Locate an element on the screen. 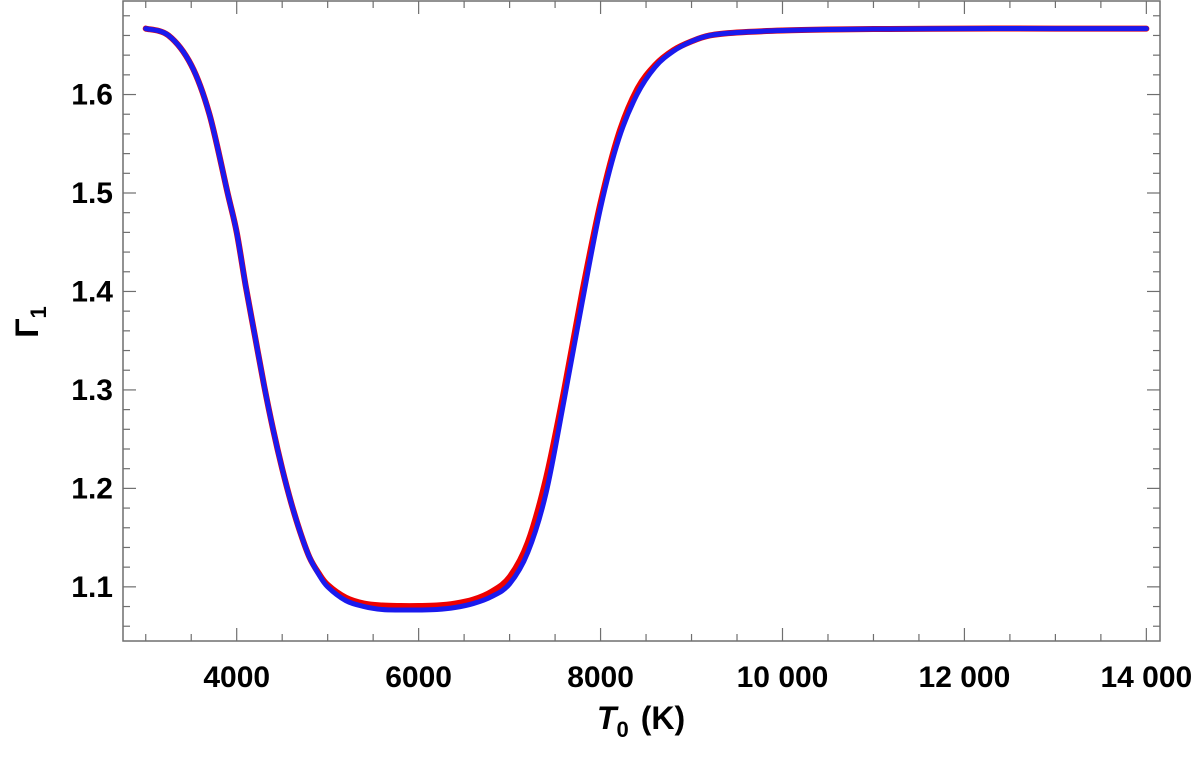 The width and height of the screenshot is (1200, 766). x-axis-subscript: 0 is located at coordinates (622, 729).